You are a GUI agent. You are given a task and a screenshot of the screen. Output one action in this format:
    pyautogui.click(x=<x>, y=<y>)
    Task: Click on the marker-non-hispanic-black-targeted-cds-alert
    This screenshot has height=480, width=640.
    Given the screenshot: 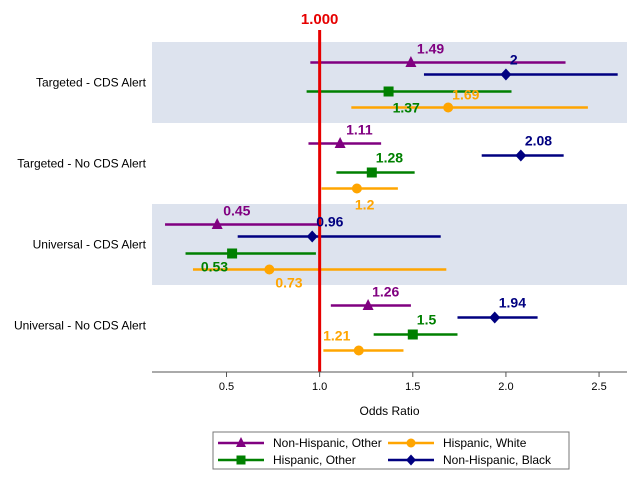 What is the action you would take?
    pyautogui.click(x=506, y=74)
    